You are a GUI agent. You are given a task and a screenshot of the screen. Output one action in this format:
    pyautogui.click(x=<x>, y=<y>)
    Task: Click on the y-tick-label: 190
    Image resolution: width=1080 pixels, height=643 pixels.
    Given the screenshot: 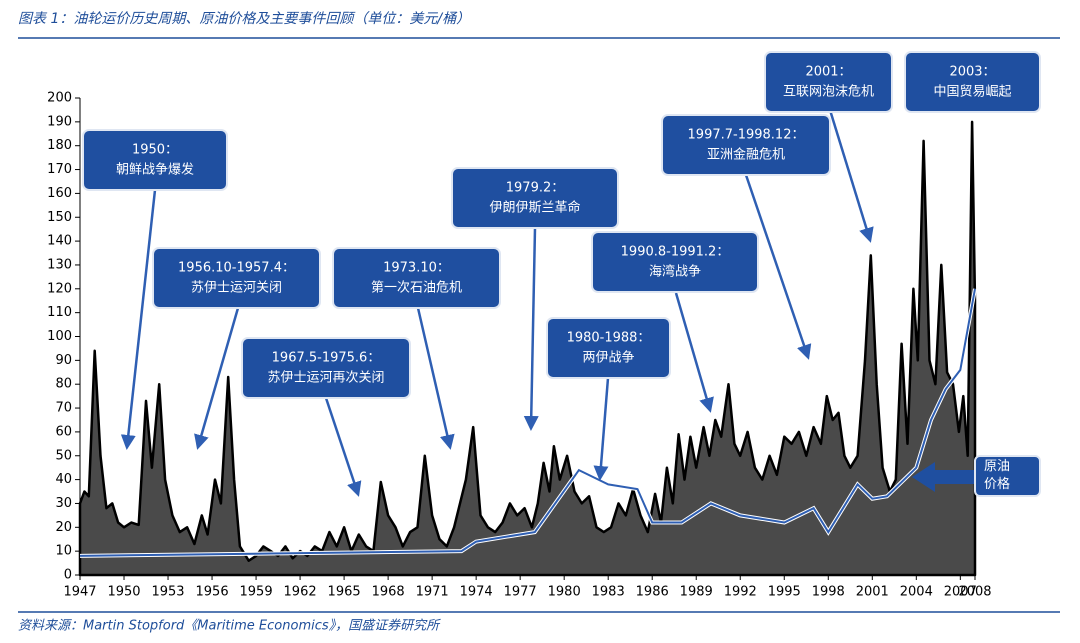 What is the action you would take?
    pyautogui.click(x=59, y=121)
    